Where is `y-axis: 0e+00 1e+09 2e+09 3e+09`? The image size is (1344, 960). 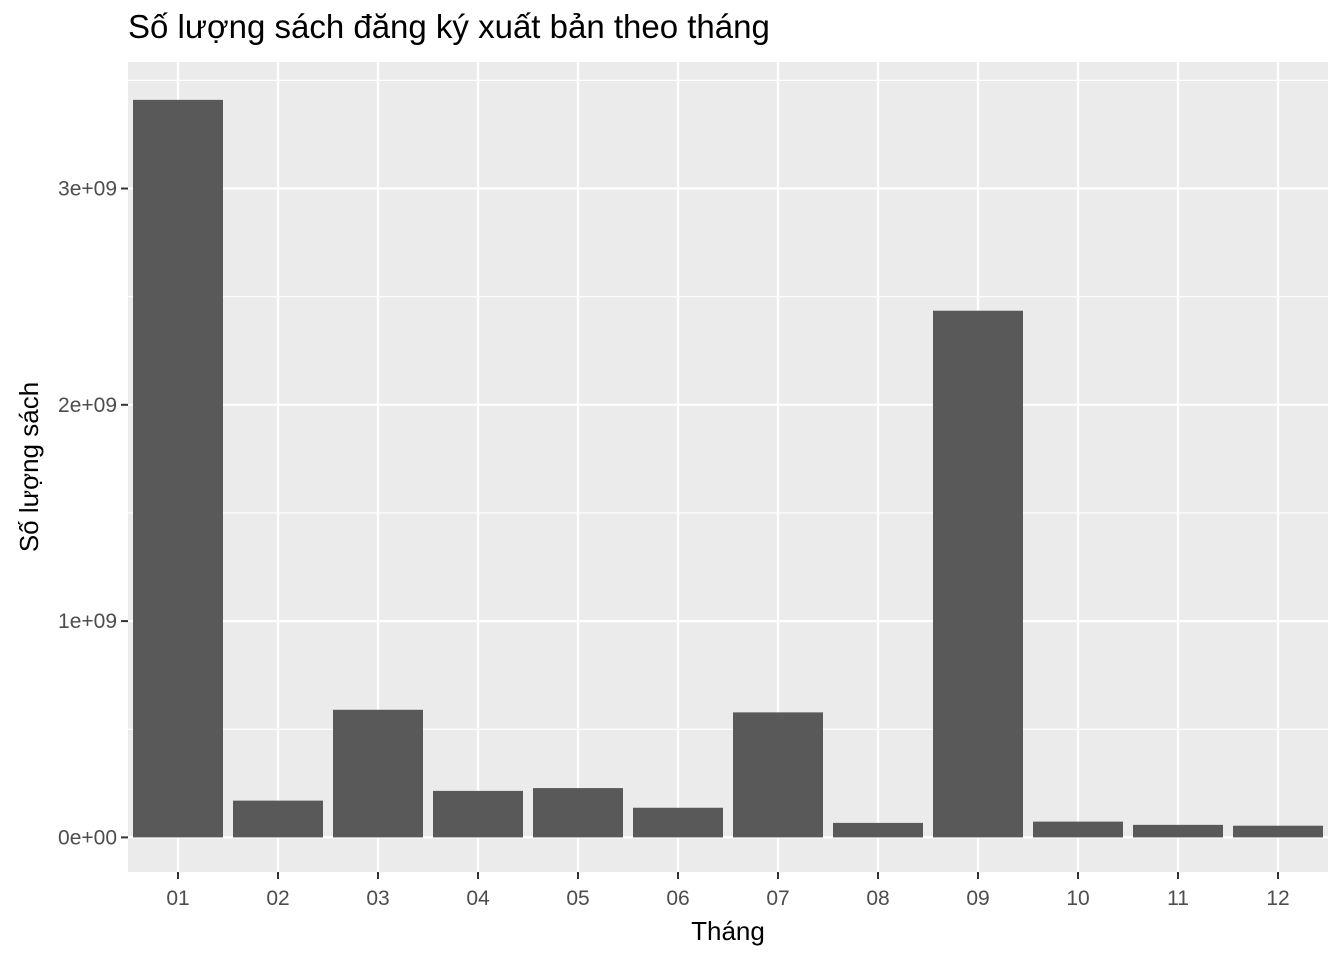
y-axis: 0e+00 1e+09 2e+09 3e+09 is located at coordinates (93, 513).